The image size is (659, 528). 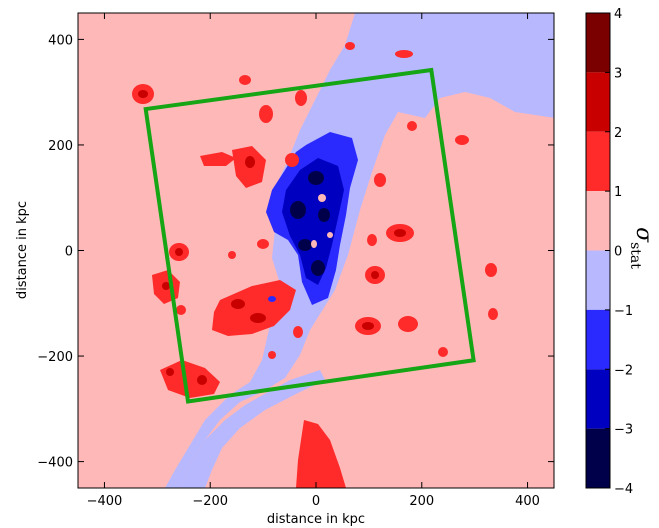 What do you see at coordinates (635, 255) in the screenshot?
I see `colorbar-label-subscript: stat` at bounding box center [635, 255].